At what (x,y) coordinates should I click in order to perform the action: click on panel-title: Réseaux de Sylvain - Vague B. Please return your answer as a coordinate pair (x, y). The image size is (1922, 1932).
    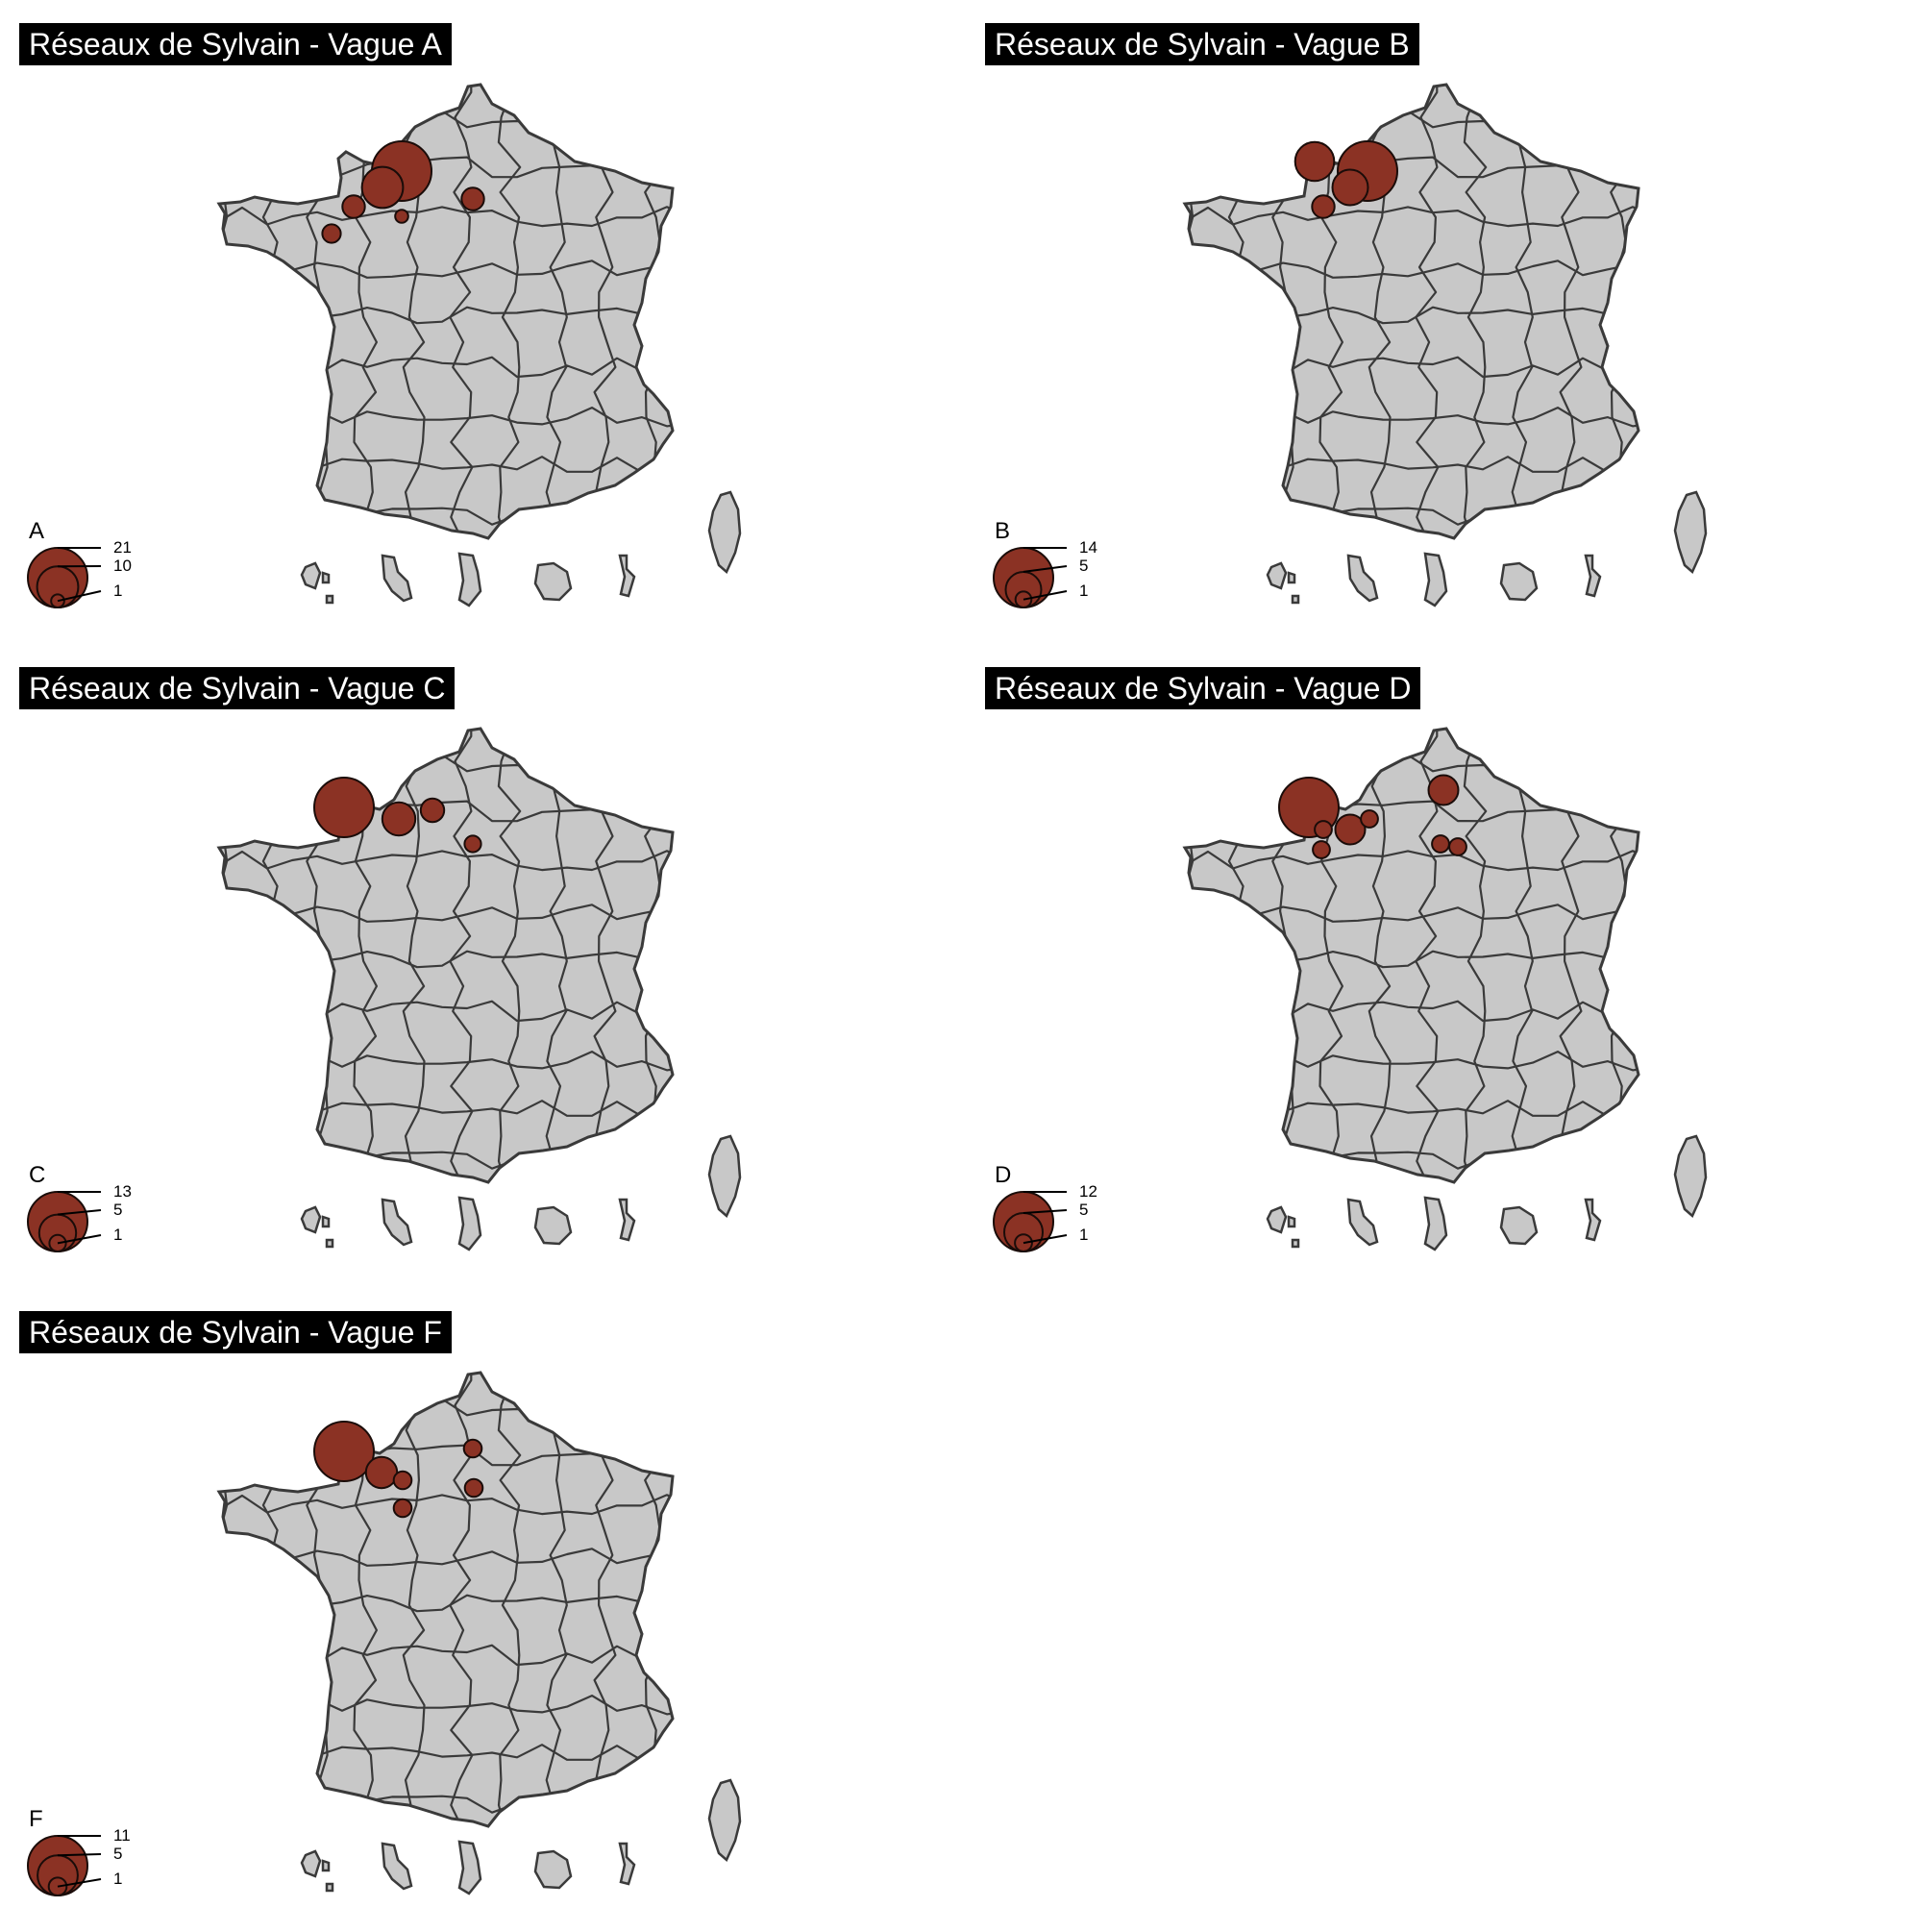
    Looking at the image, I should click on (1202, 44).